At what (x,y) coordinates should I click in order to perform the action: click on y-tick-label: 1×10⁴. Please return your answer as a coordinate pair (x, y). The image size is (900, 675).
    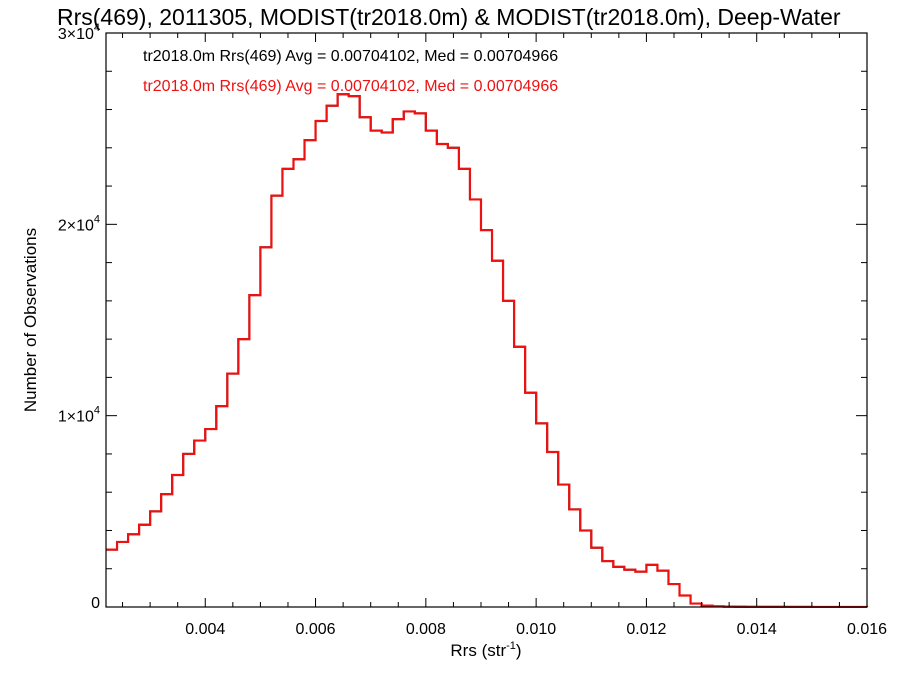
    Looking at the image, I should click on (79, 415).